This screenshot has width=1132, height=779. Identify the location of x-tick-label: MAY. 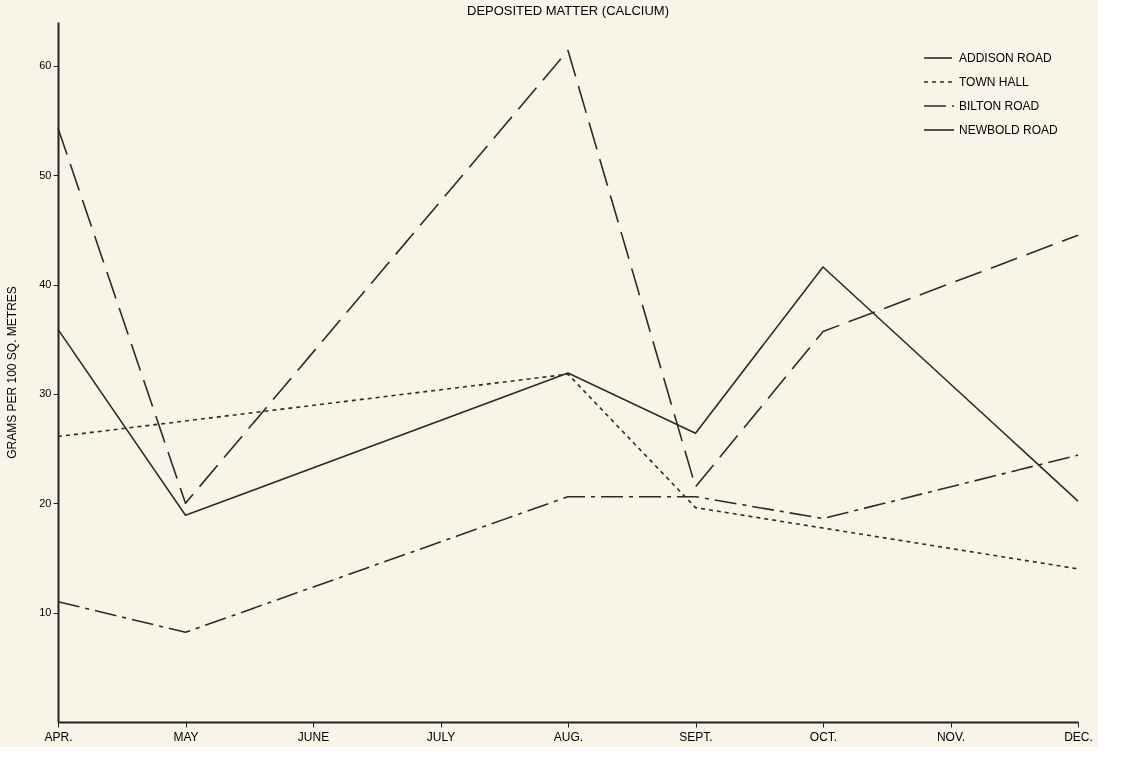
(186, 736).